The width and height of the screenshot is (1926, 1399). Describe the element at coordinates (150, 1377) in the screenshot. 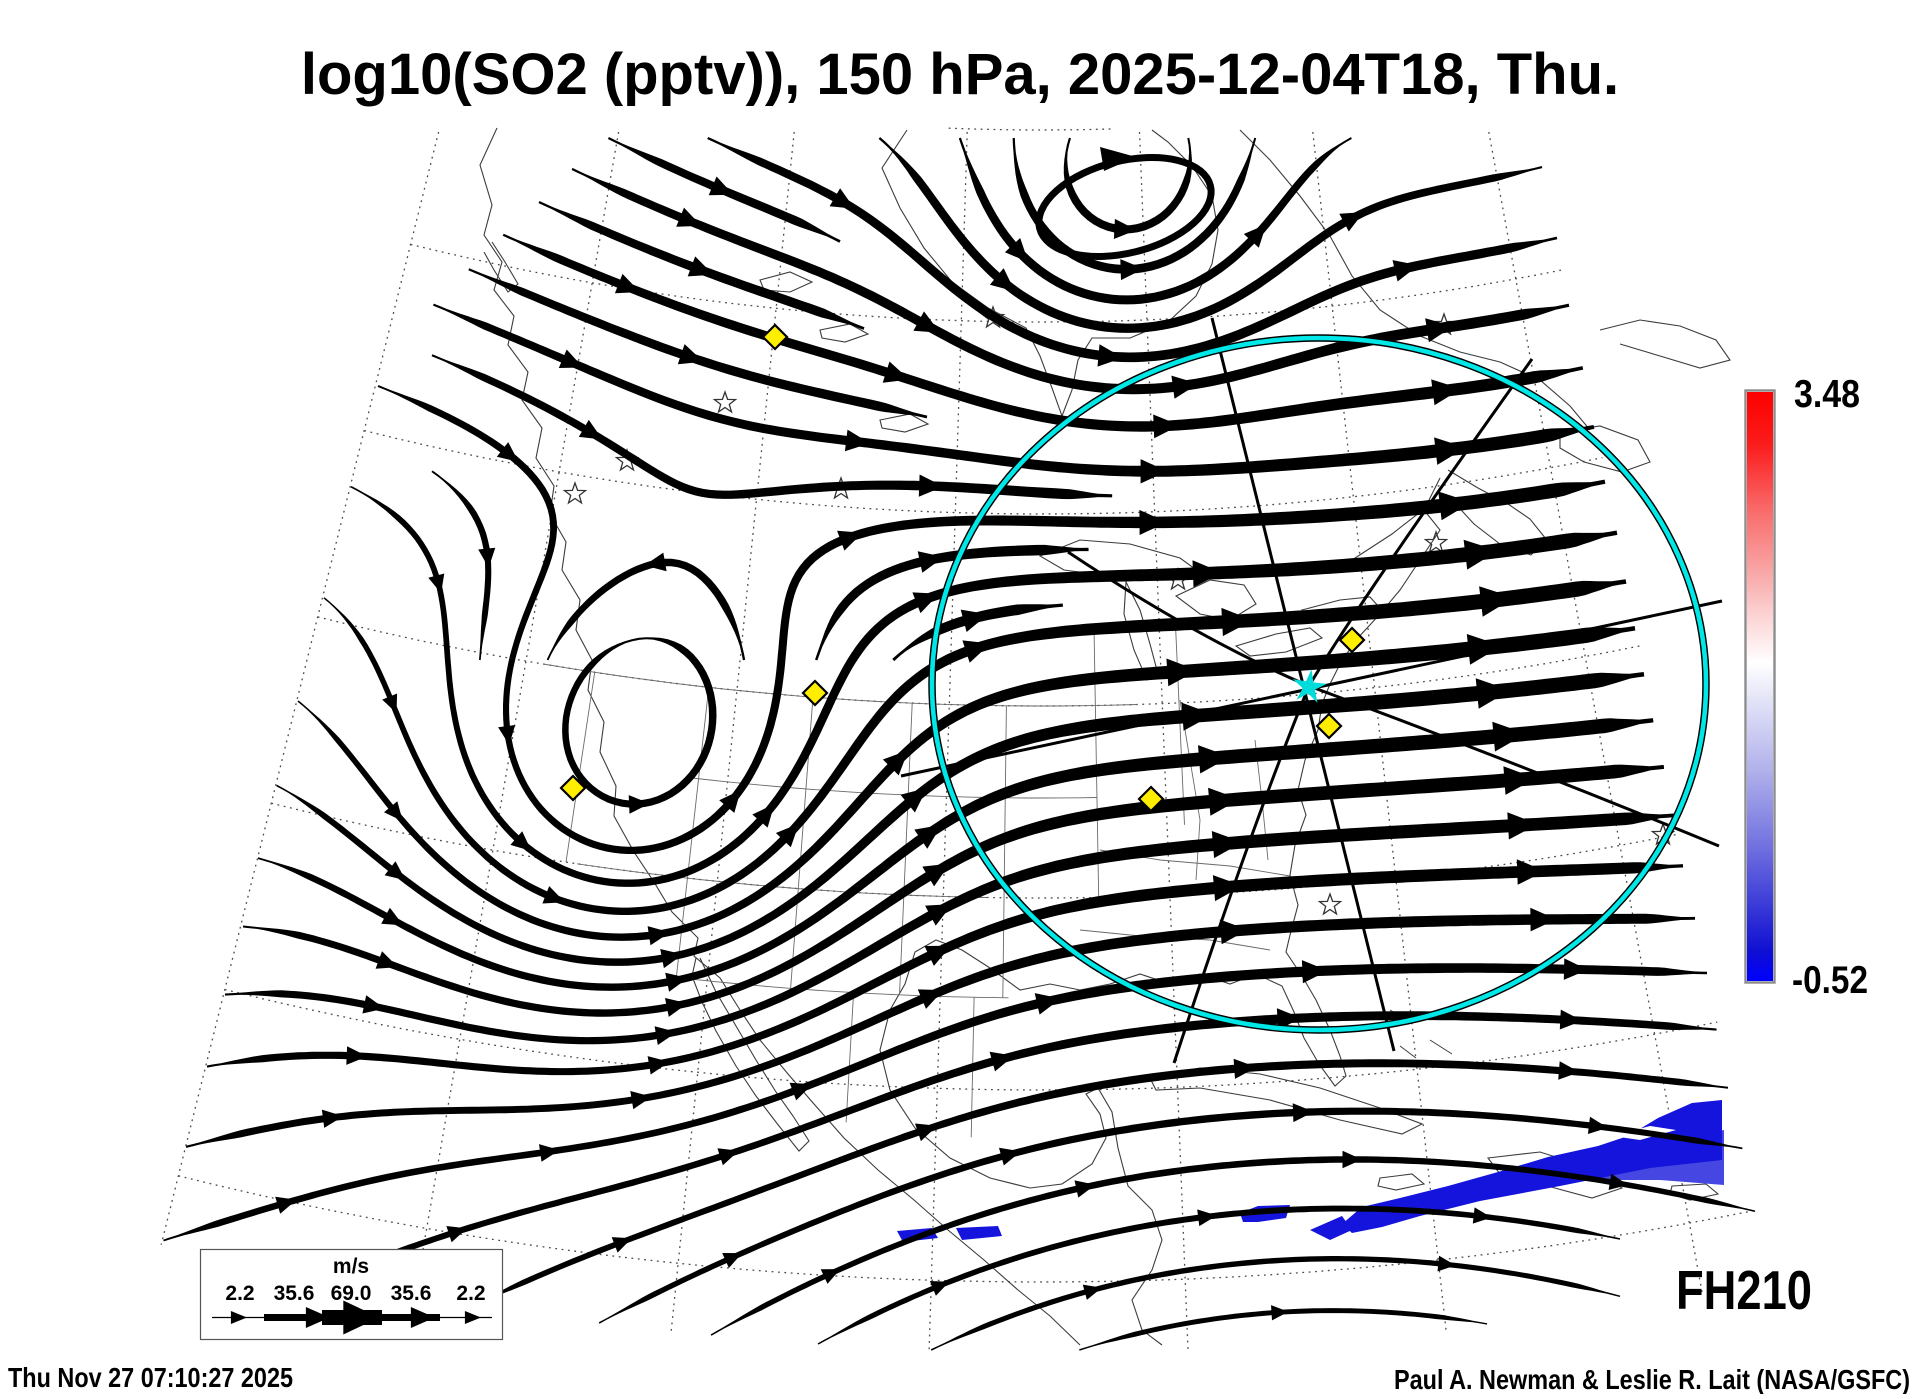

I see `svg-text: Thu Nov 27 07:10:27 2025` at that location.